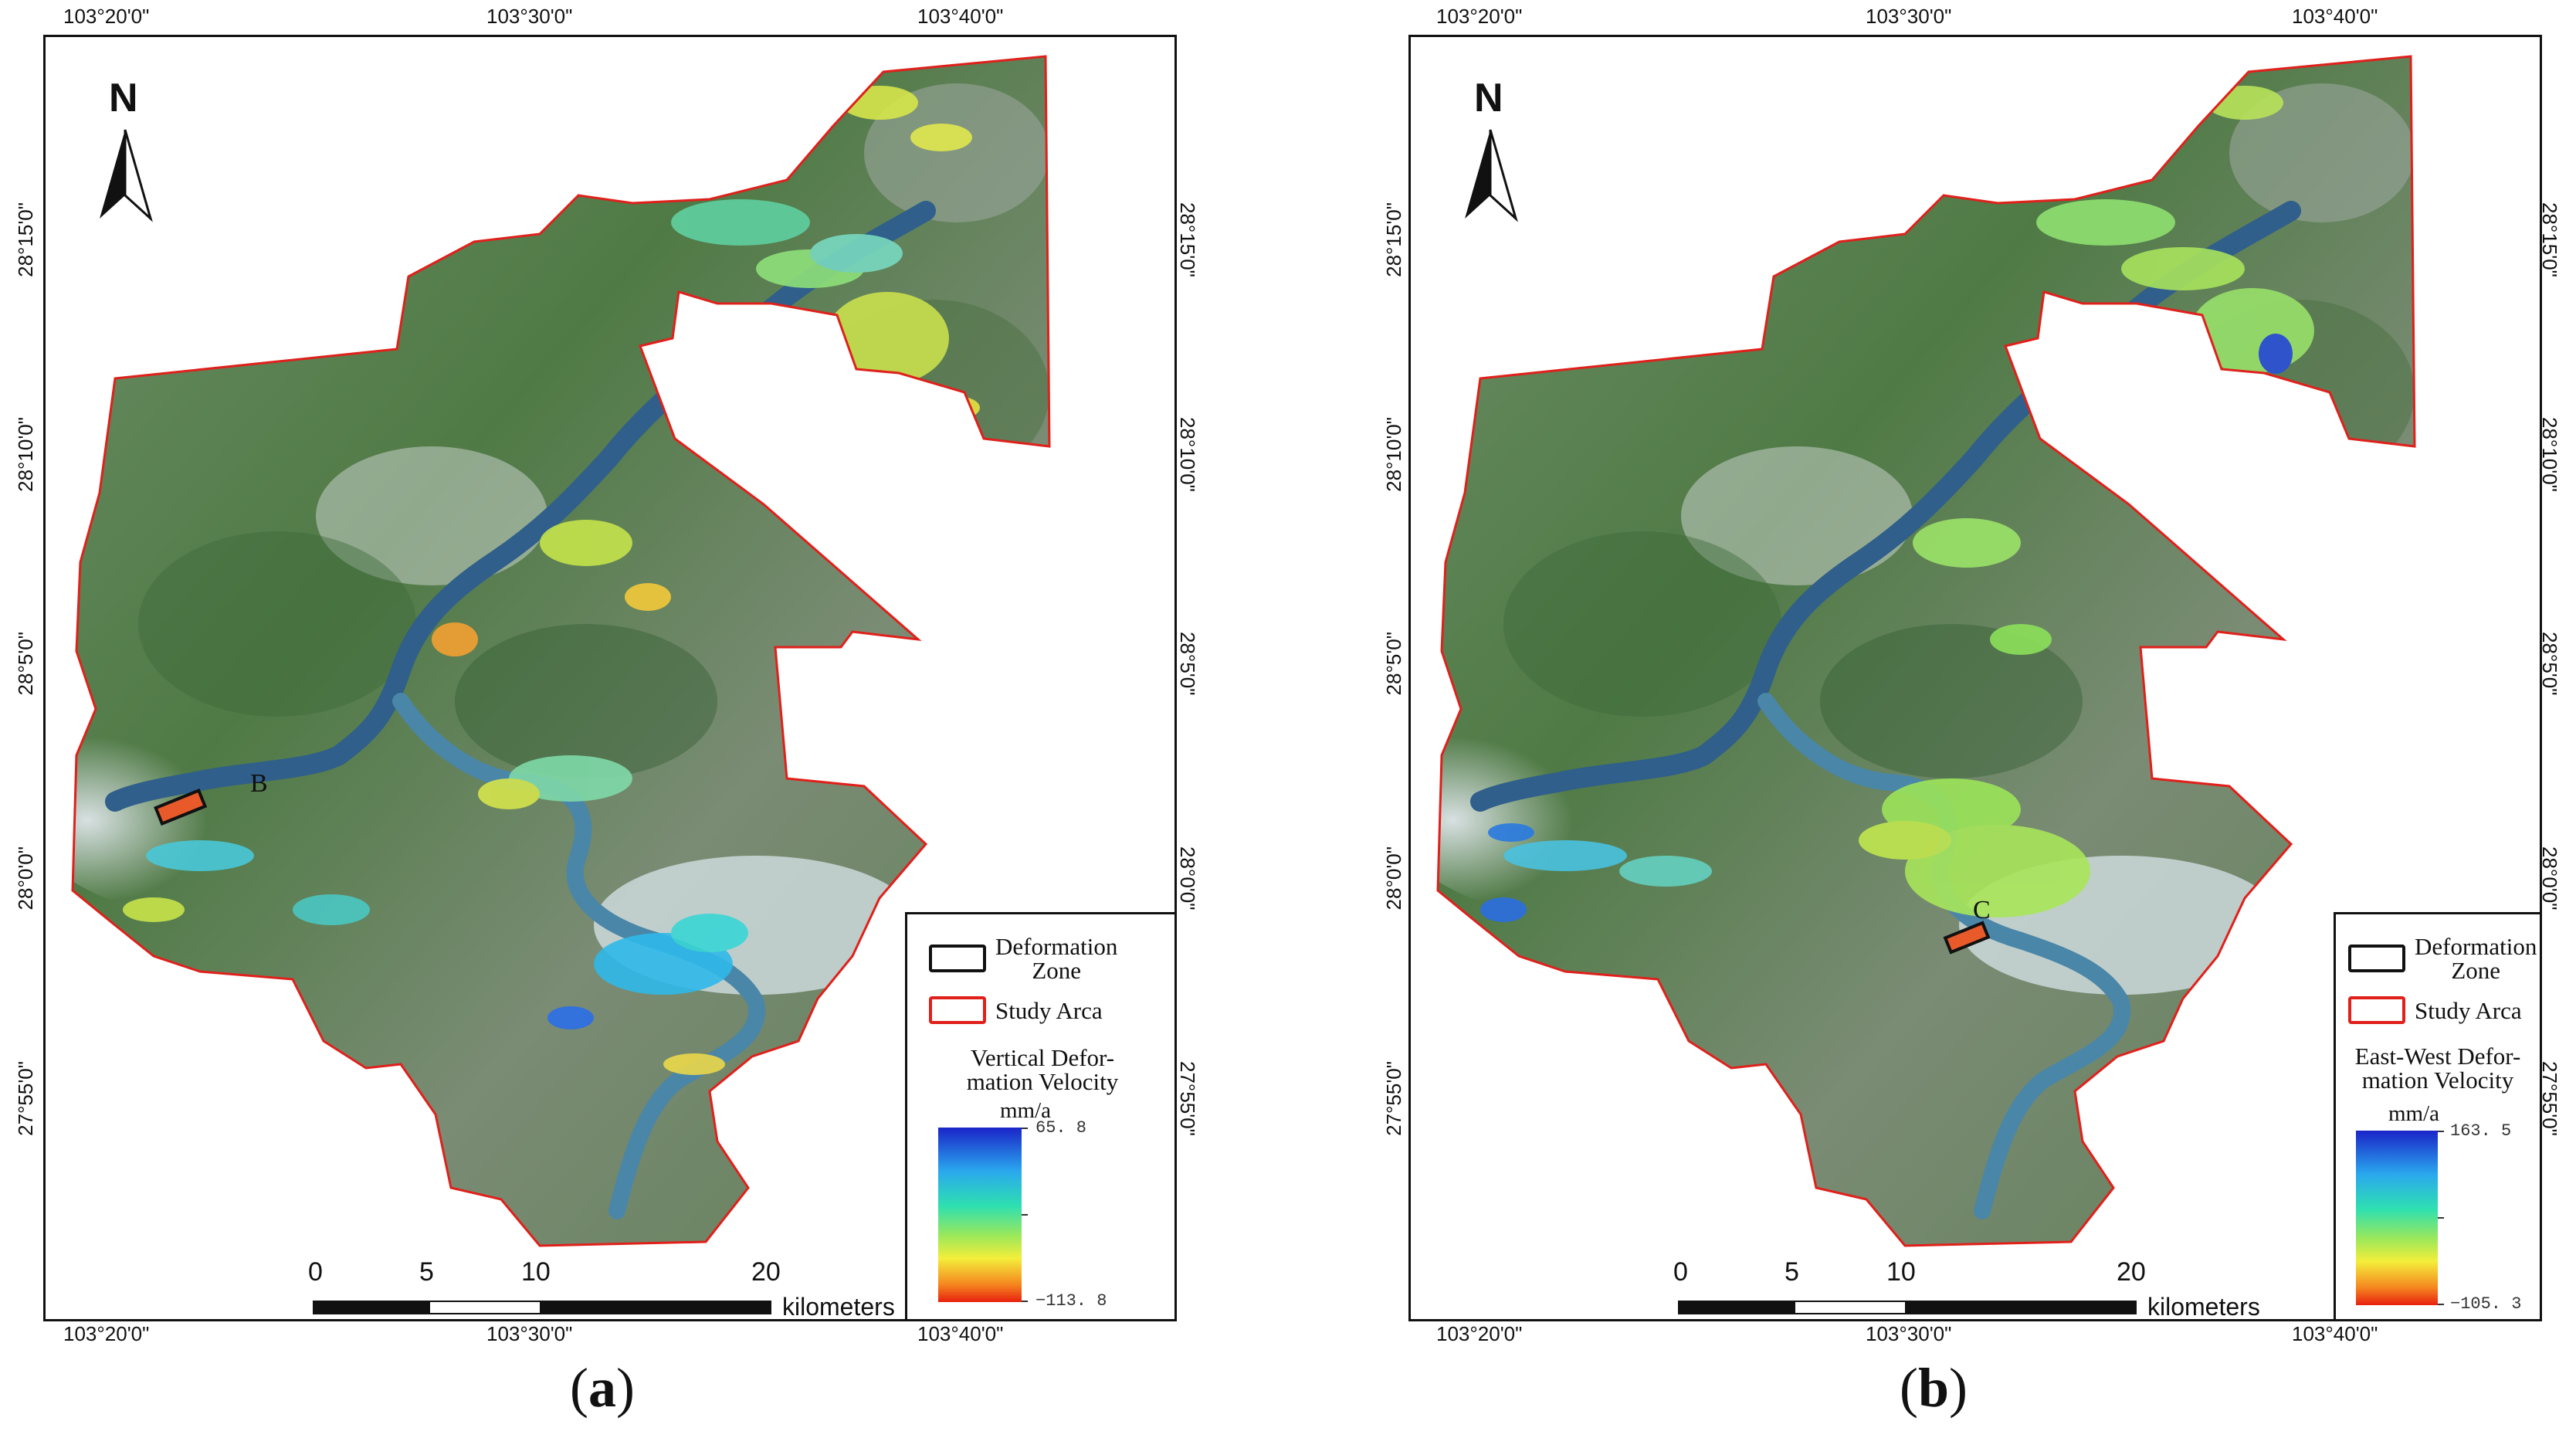 This screenshot has height=1438, width=2576. What do you see at coordinates (1071, 1301) in the screenshot?
I see `velocity-min: −113. 8` at bounding box center [1071, 1301].